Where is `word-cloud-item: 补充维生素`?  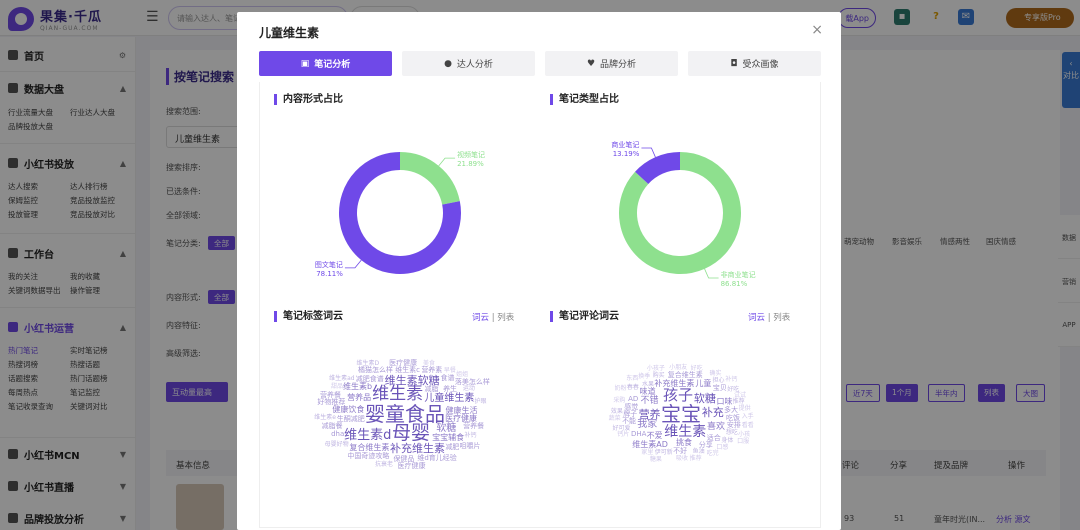
word-cloud-item: 补充维生素 is located at coordinates (418, 449).